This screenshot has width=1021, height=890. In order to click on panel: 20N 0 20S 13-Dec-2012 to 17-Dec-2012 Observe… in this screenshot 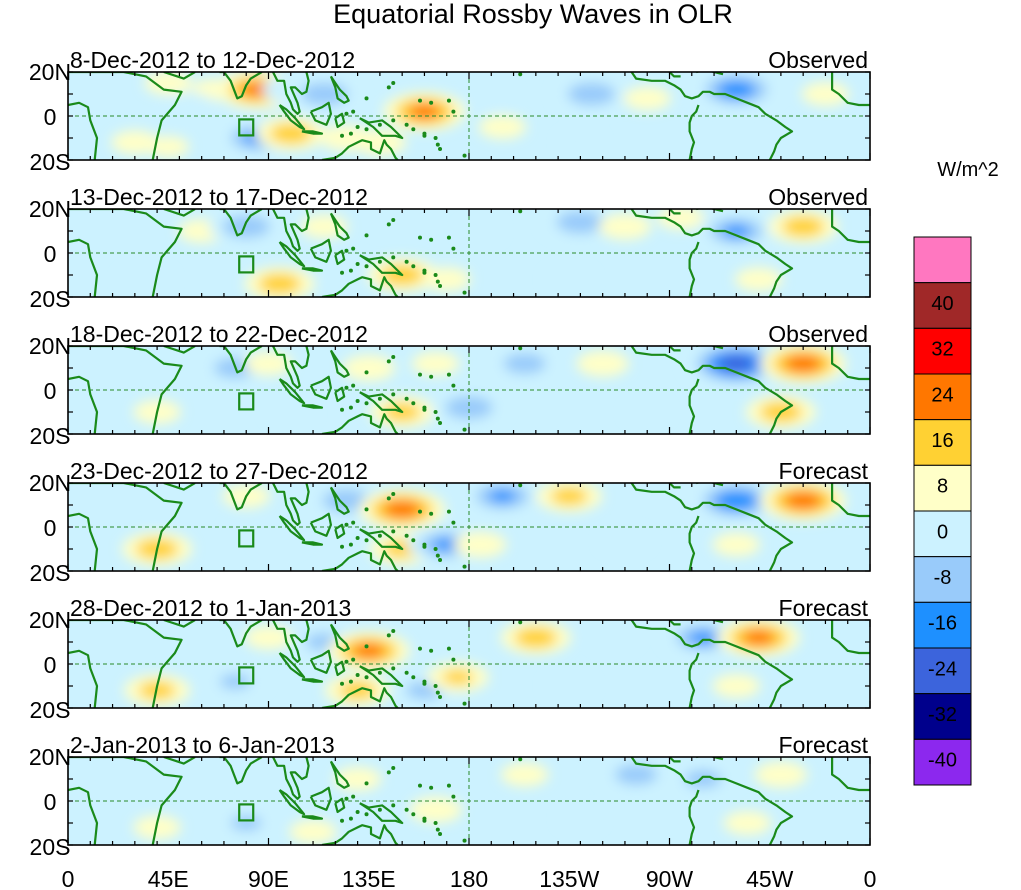, I will do `click(450, 248)`.